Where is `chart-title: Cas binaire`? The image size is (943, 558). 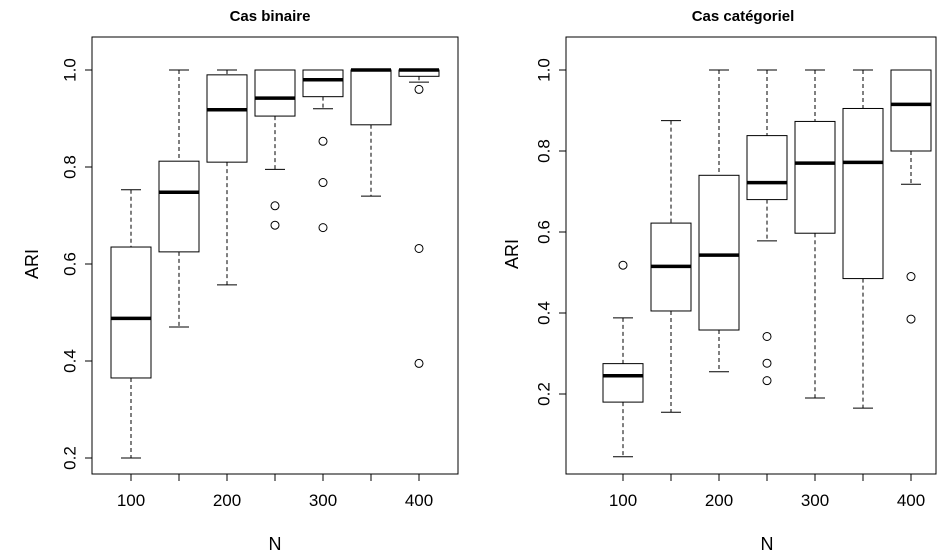 chart-title: Cas binaire is located at coordinates (270, 16).